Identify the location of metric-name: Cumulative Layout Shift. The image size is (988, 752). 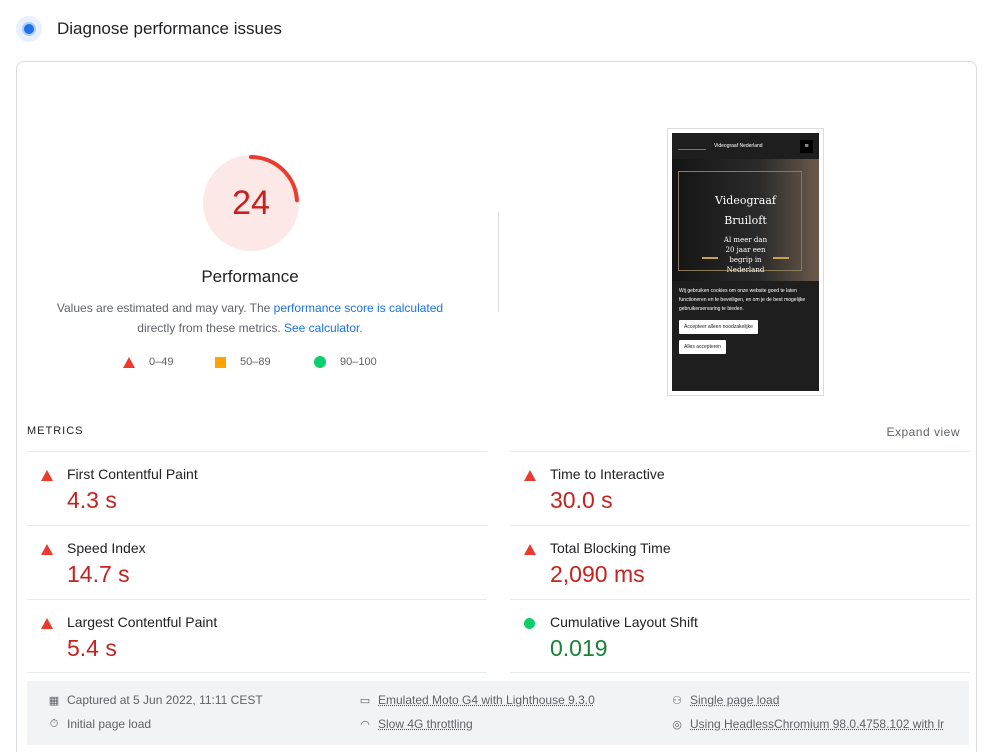
(624, 622).